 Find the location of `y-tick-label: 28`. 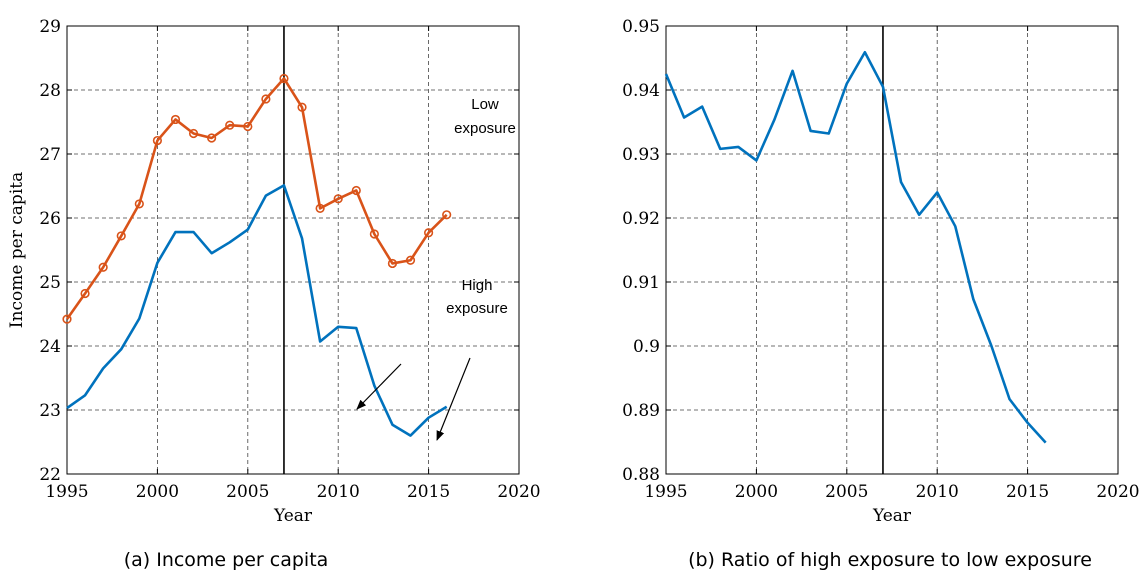

y-tick-label: 28 is located at coordinates (50, 91).